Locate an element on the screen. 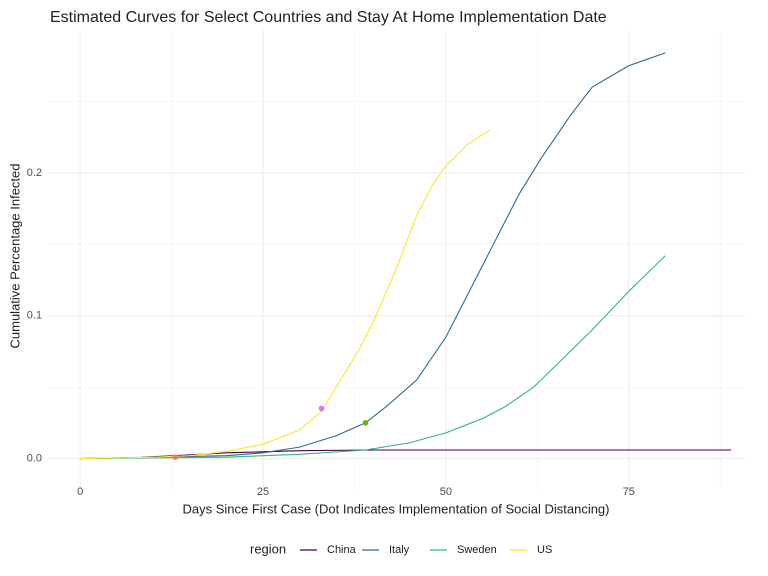 This screenshot has width=768, height=576. y-tick-label: 0.2 is located at coordinates (34, 173).